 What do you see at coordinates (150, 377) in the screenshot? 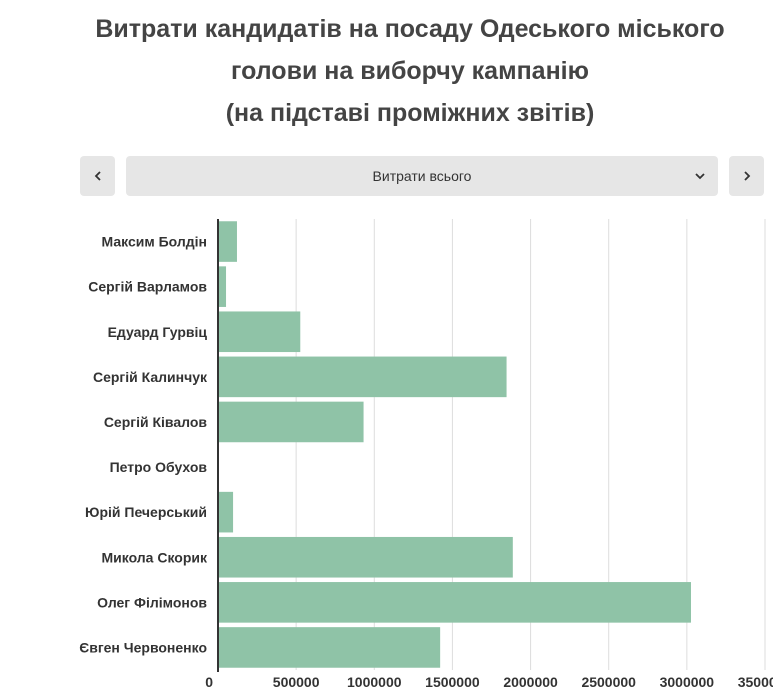
I see `category-label: Сергій Калинчук` at bounding box center [150, 377].